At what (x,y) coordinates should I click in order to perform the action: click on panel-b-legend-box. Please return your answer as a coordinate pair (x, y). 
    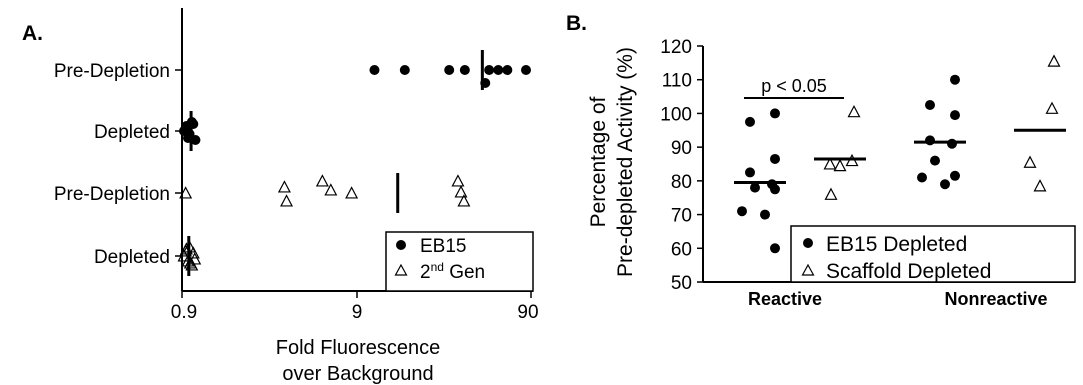
    Looking at the image, I should click on (933, 254).